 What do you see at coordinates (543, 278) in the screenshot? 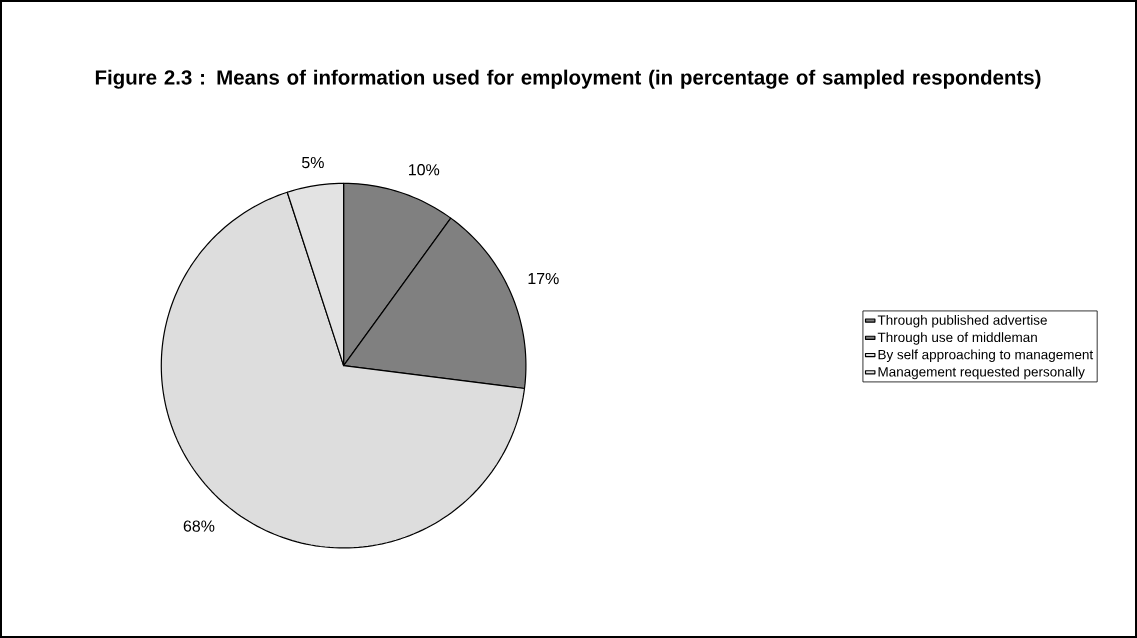
I see `data-label: 17%` at bounding box center [543, 278].